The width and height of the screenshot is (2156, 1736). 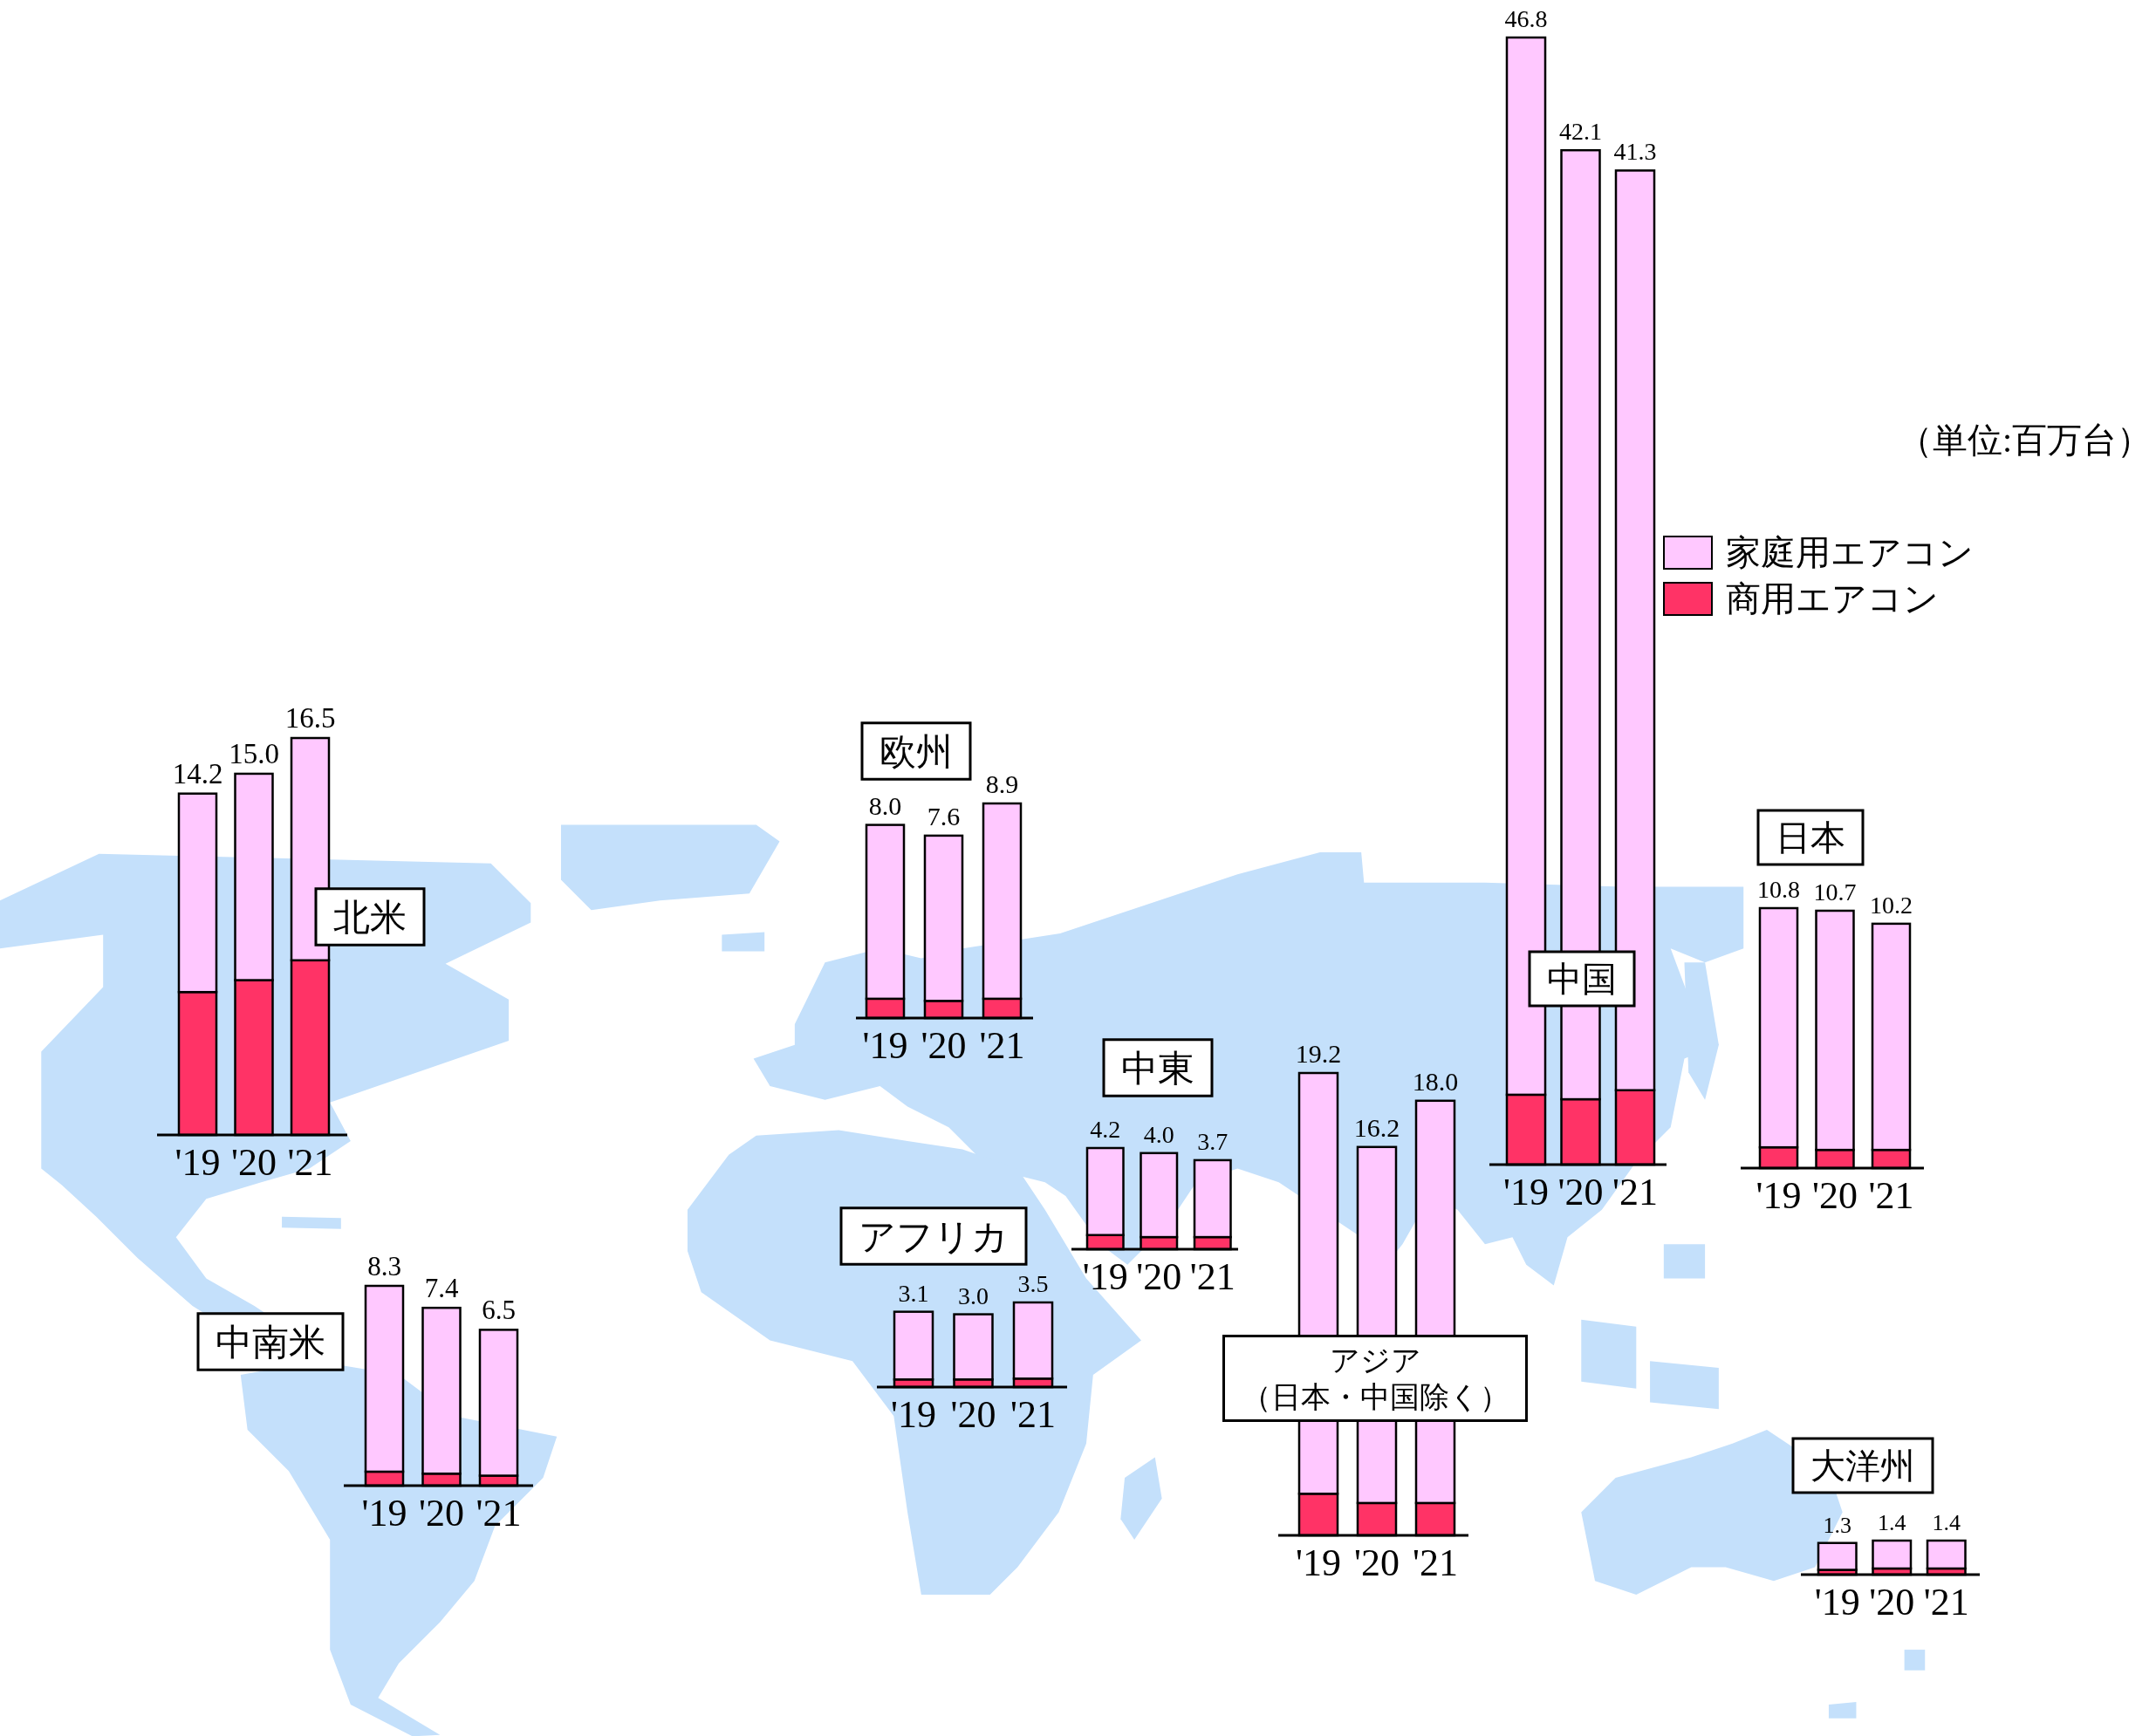 What do you see at coordinates (1213, 1141) in the screenshot?
I see `annotation: 3.7` at bounding box center [1213, 1141].